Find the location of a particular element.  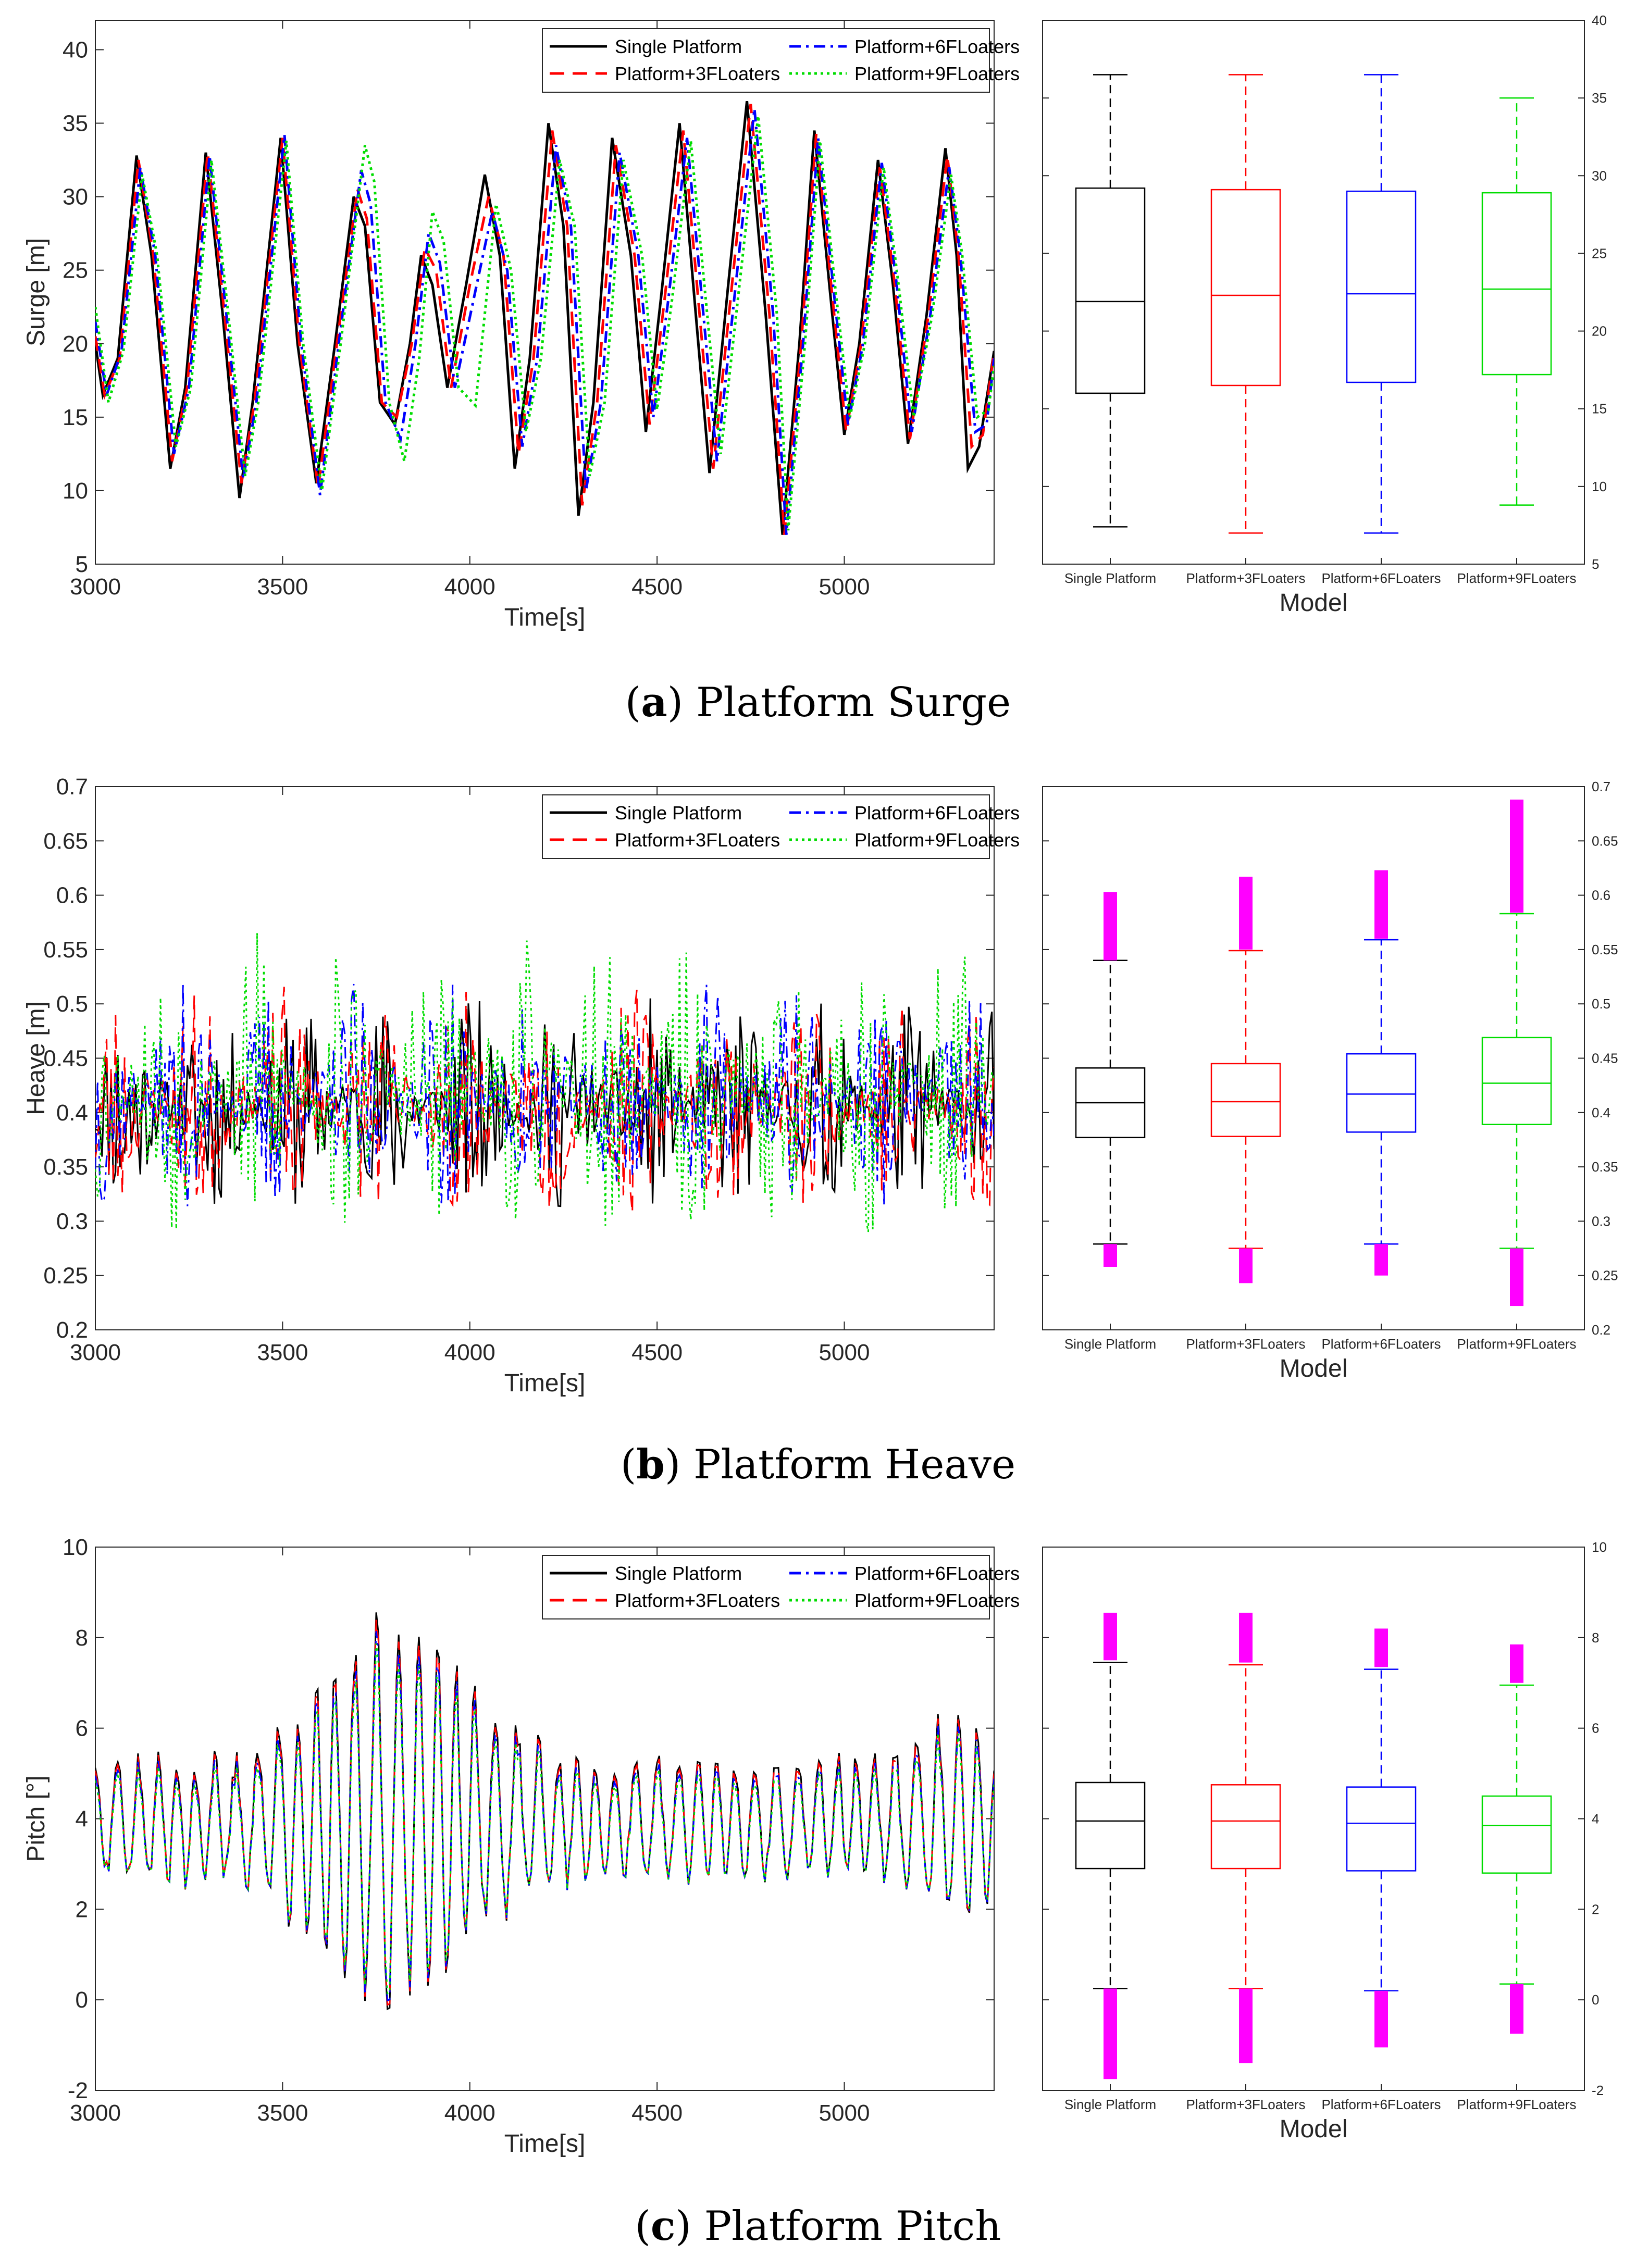

box-y-tick-label: 10 is located at coordinates (1599, 1547).